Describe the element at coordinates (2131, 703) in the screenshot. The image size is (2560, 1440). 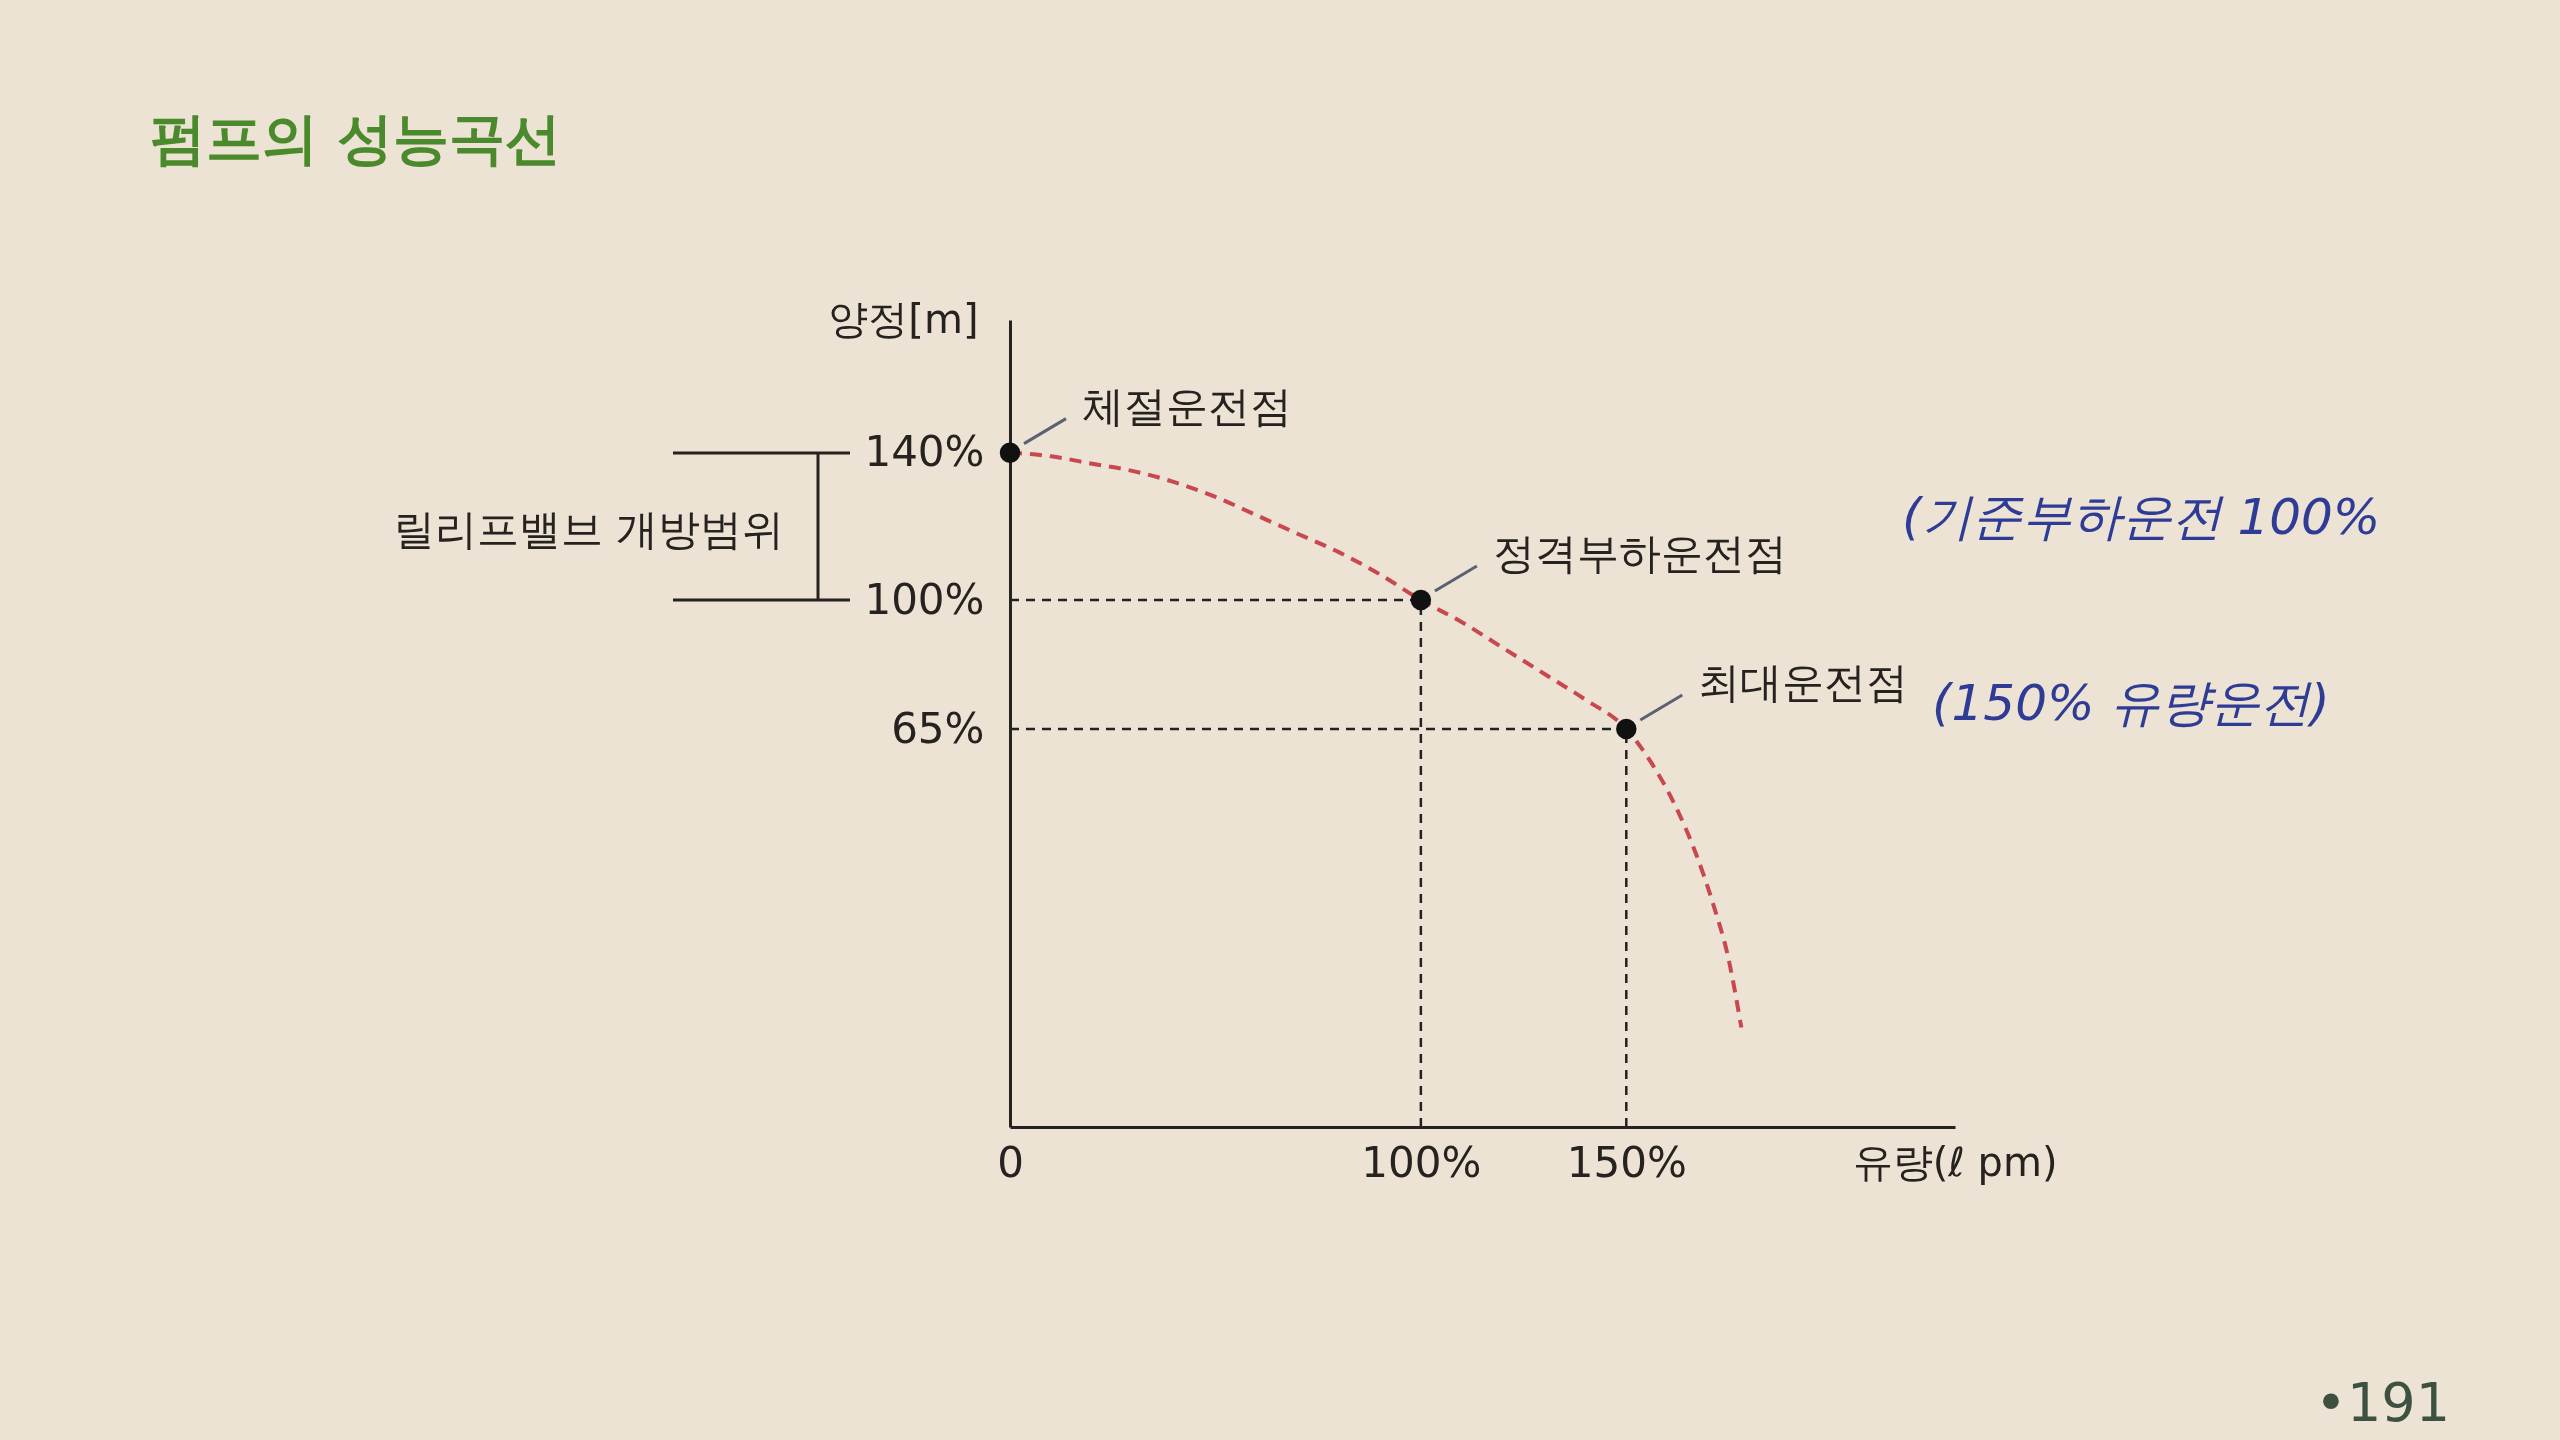
I see `annotation: (150% 유량운전)` at that location.